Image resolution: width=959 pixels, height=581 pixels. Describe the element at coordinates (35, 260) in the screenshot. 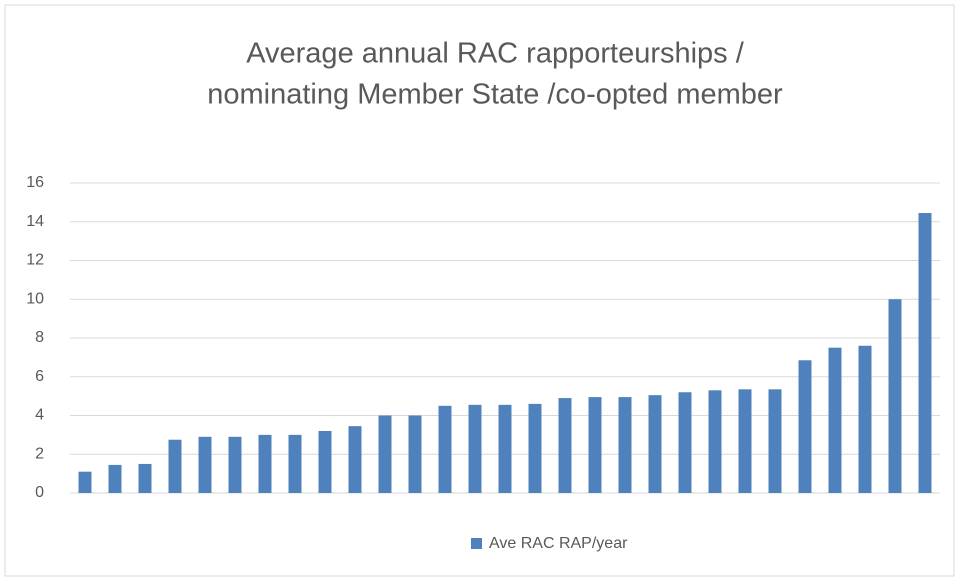

I see `y-tick-label: 12` at that location.